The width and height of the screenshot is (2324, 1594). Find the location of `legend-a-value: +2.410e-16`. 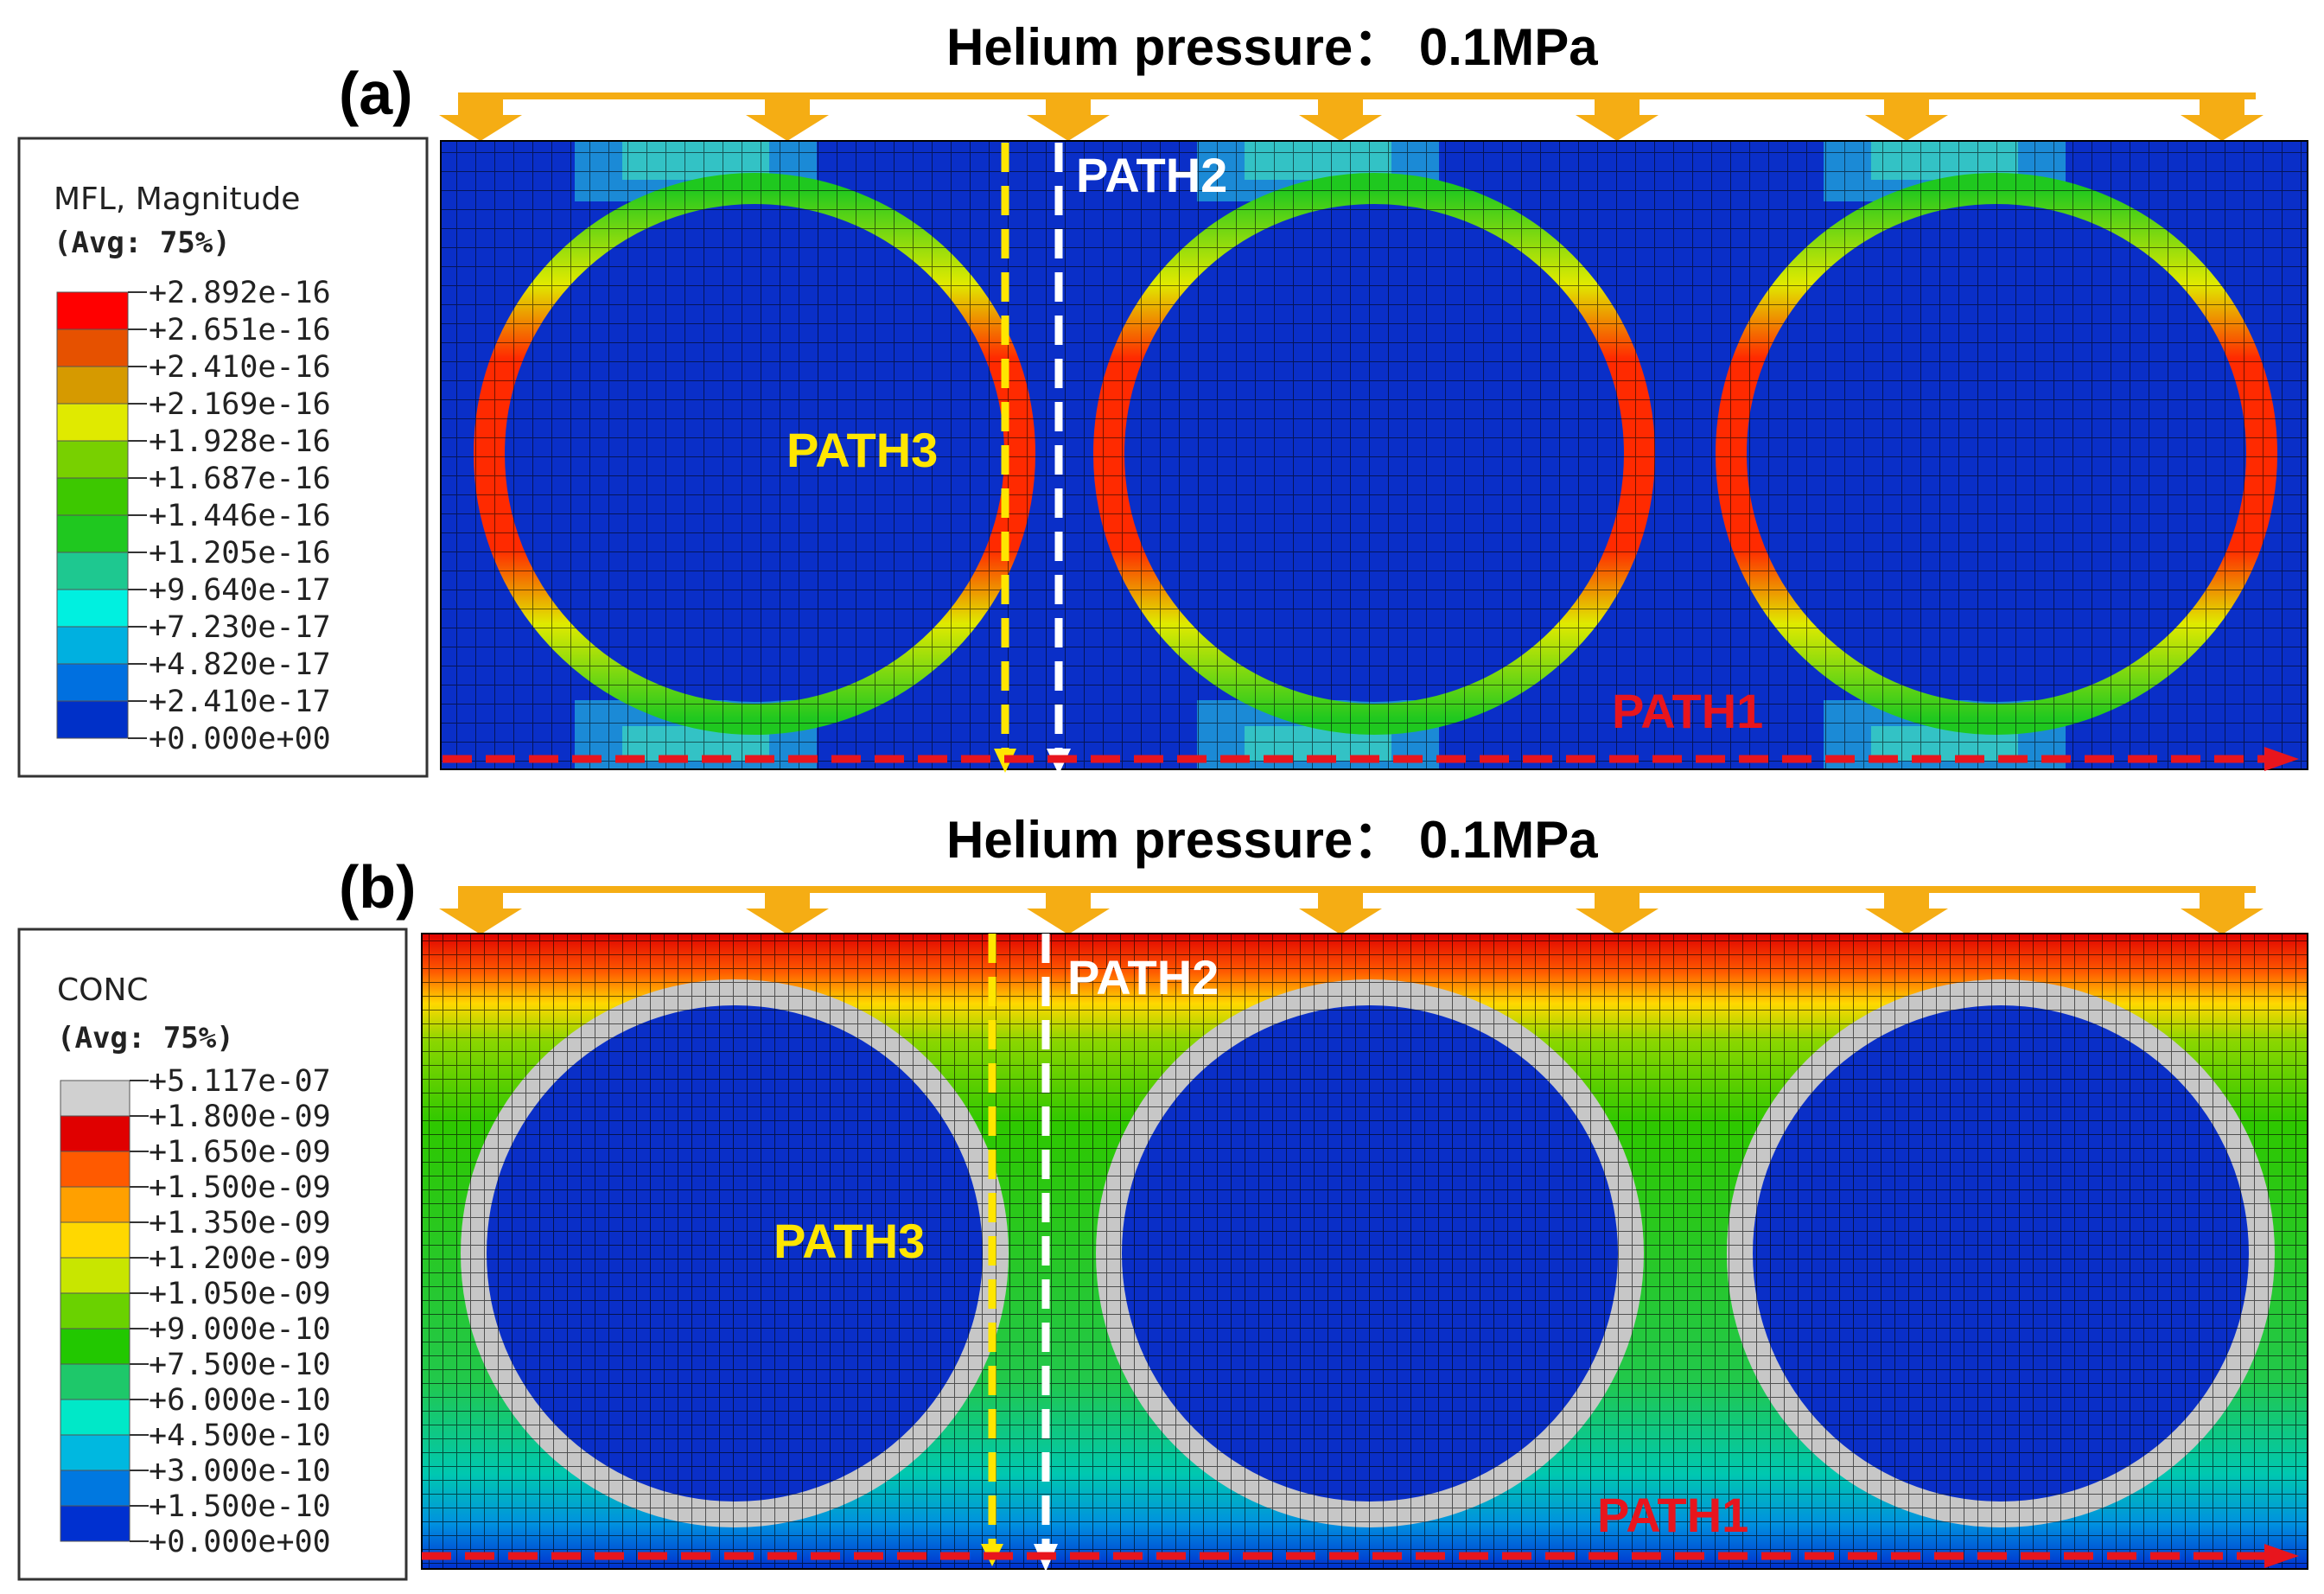

legend-a-value: +2.410e-16 is located at coordinates (240, 368).